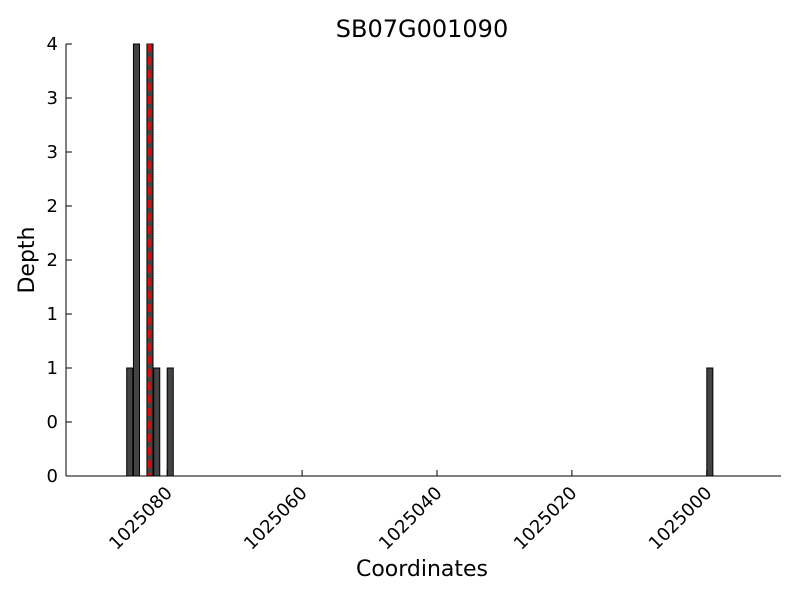 This screenshot has width=800, height=600. I want to click on y-tick-label: 4, so click(52, 44).